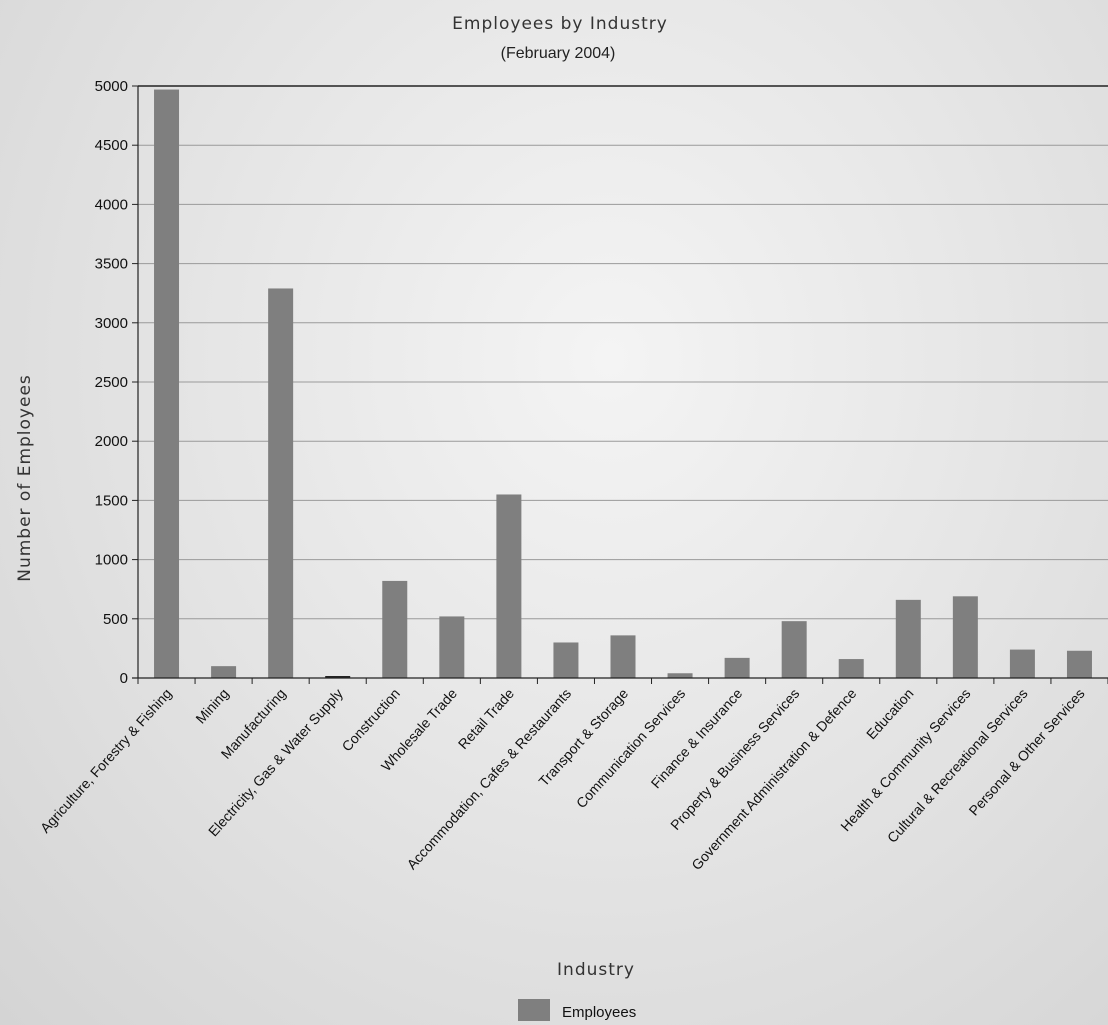  What do you see at coordinates (106, 760) in the screenshot?
I see `x-category-label: Agriculture, Forestry & Fishing` at bounding box center [106, 760].